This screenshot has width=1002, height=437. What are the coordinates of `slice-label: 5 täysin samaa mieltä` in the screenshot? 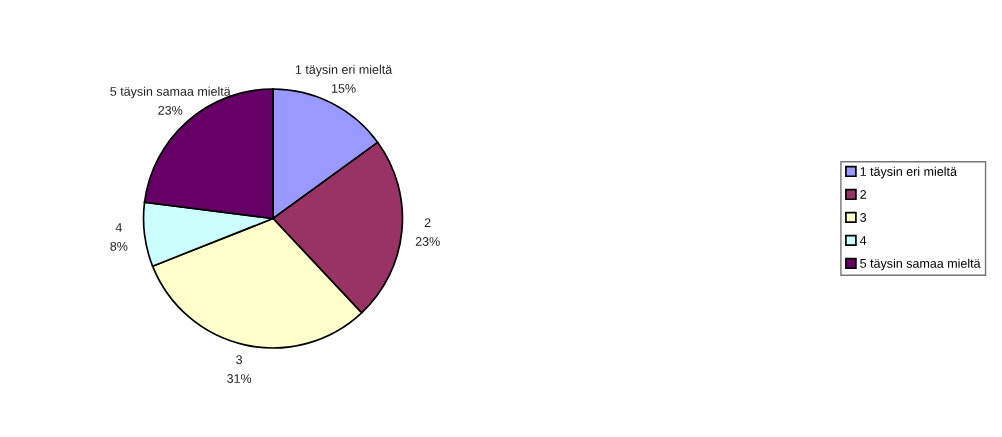 It's located at (170, 92).